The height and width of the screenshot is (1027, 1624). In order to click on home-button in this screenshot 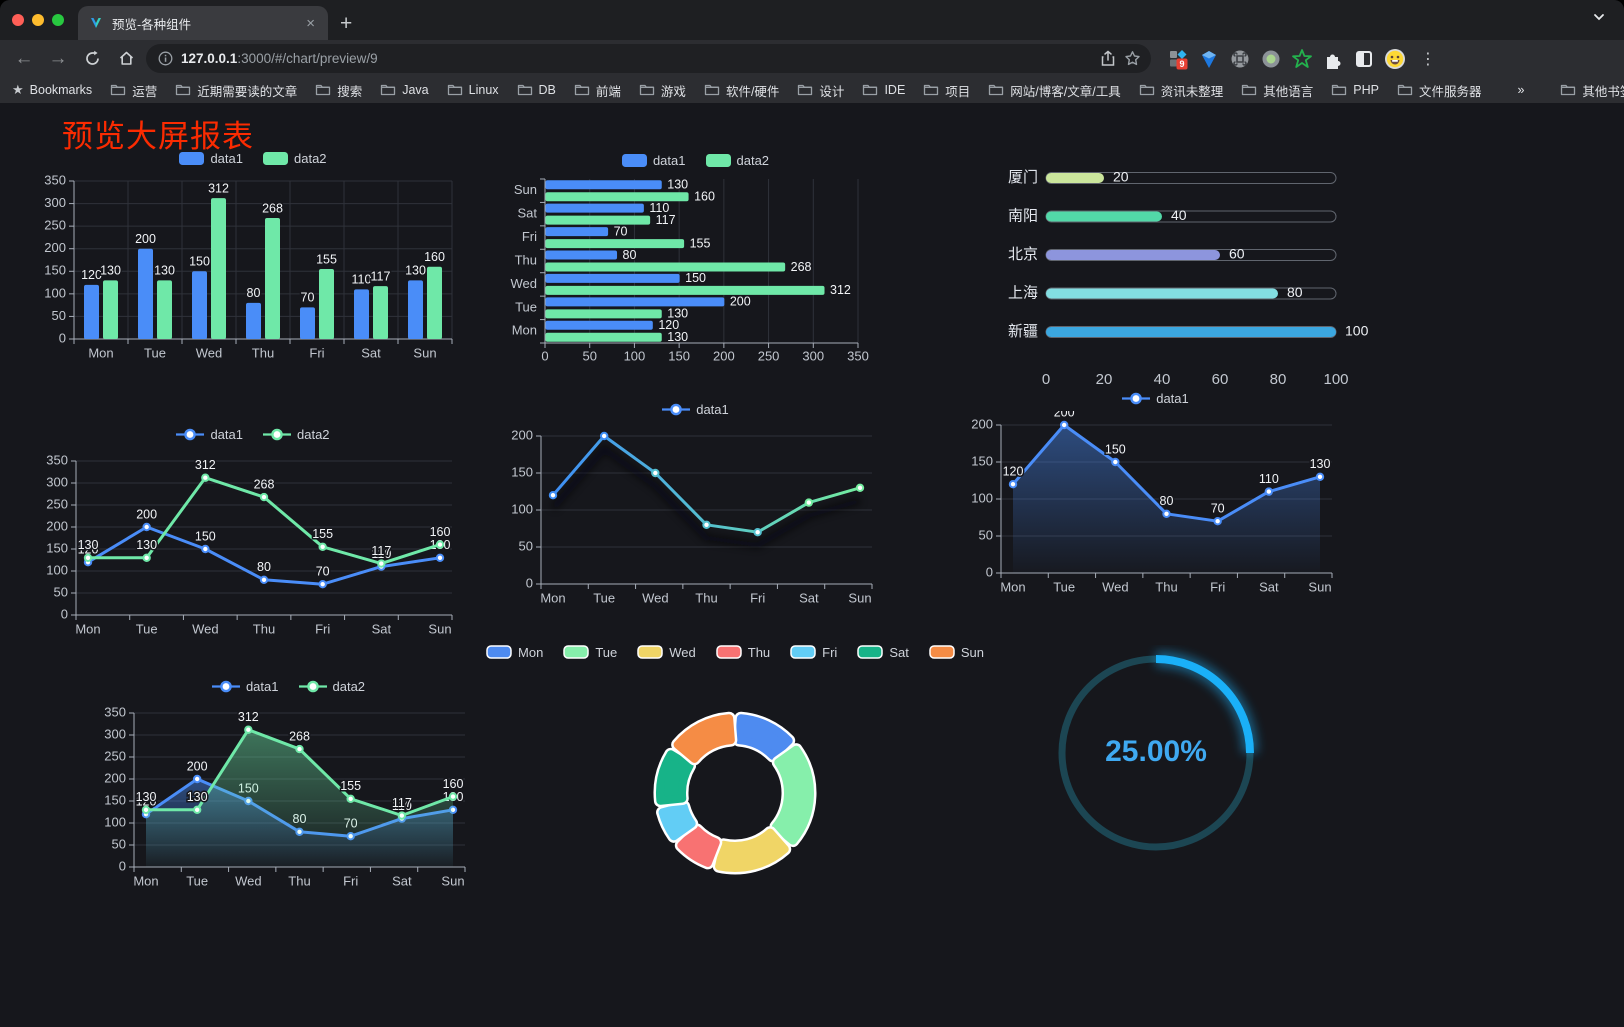, I will do `click(126, 59)`.